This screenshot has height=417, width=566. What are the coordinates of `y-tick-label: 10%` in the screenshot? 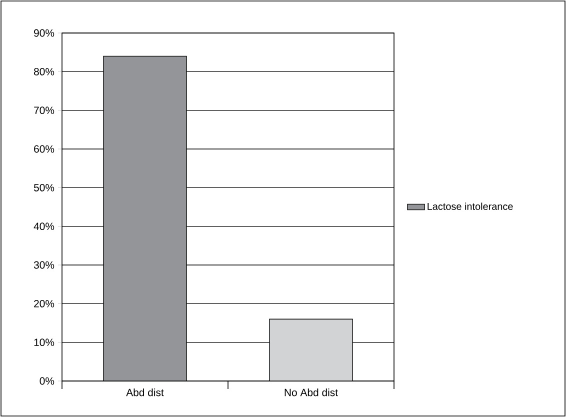 It's located at (44, 342).